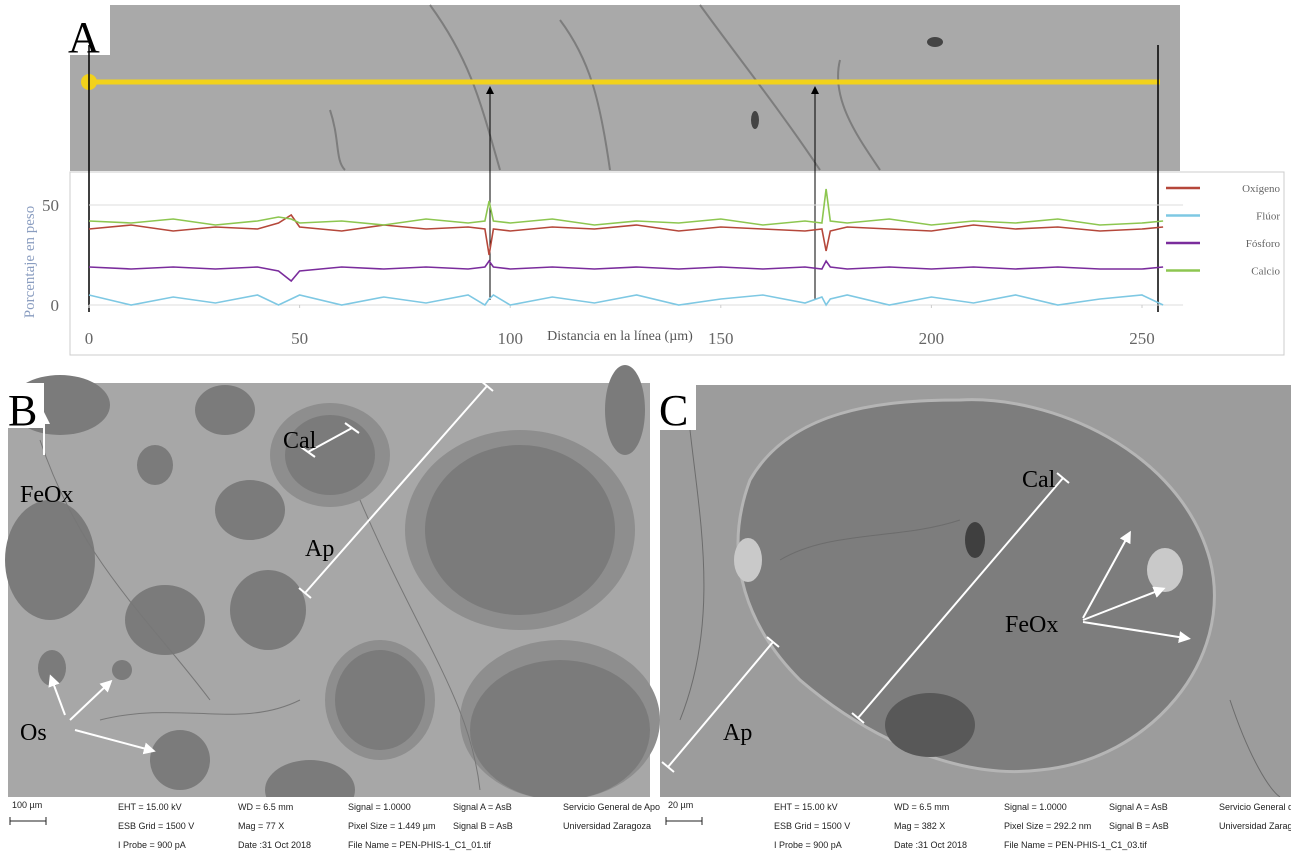 This screenshot has width=1291, height=855. What do you see at coordinates (1263, 244) in the screenshot?
I see `legend-label: Fósforo` at bounding box center [1263, 244].